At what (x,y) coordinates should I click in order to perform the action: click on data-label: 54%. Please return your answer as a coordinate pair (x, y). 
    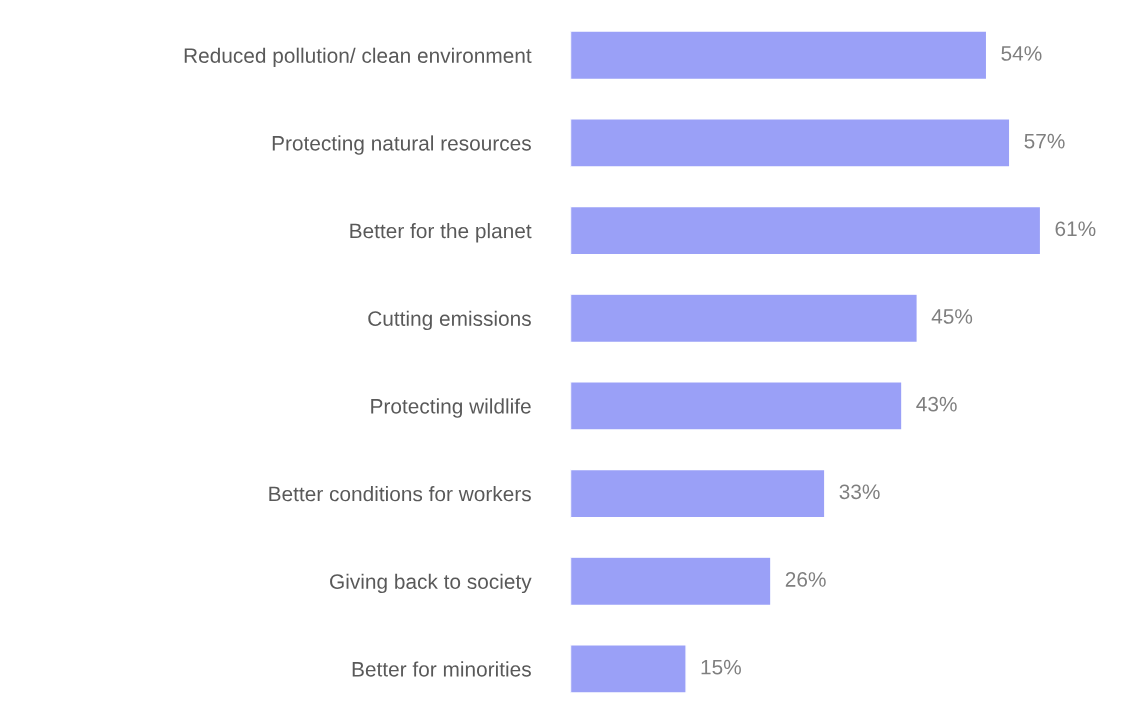
    Looking at the image, I should click on (1021, 53).